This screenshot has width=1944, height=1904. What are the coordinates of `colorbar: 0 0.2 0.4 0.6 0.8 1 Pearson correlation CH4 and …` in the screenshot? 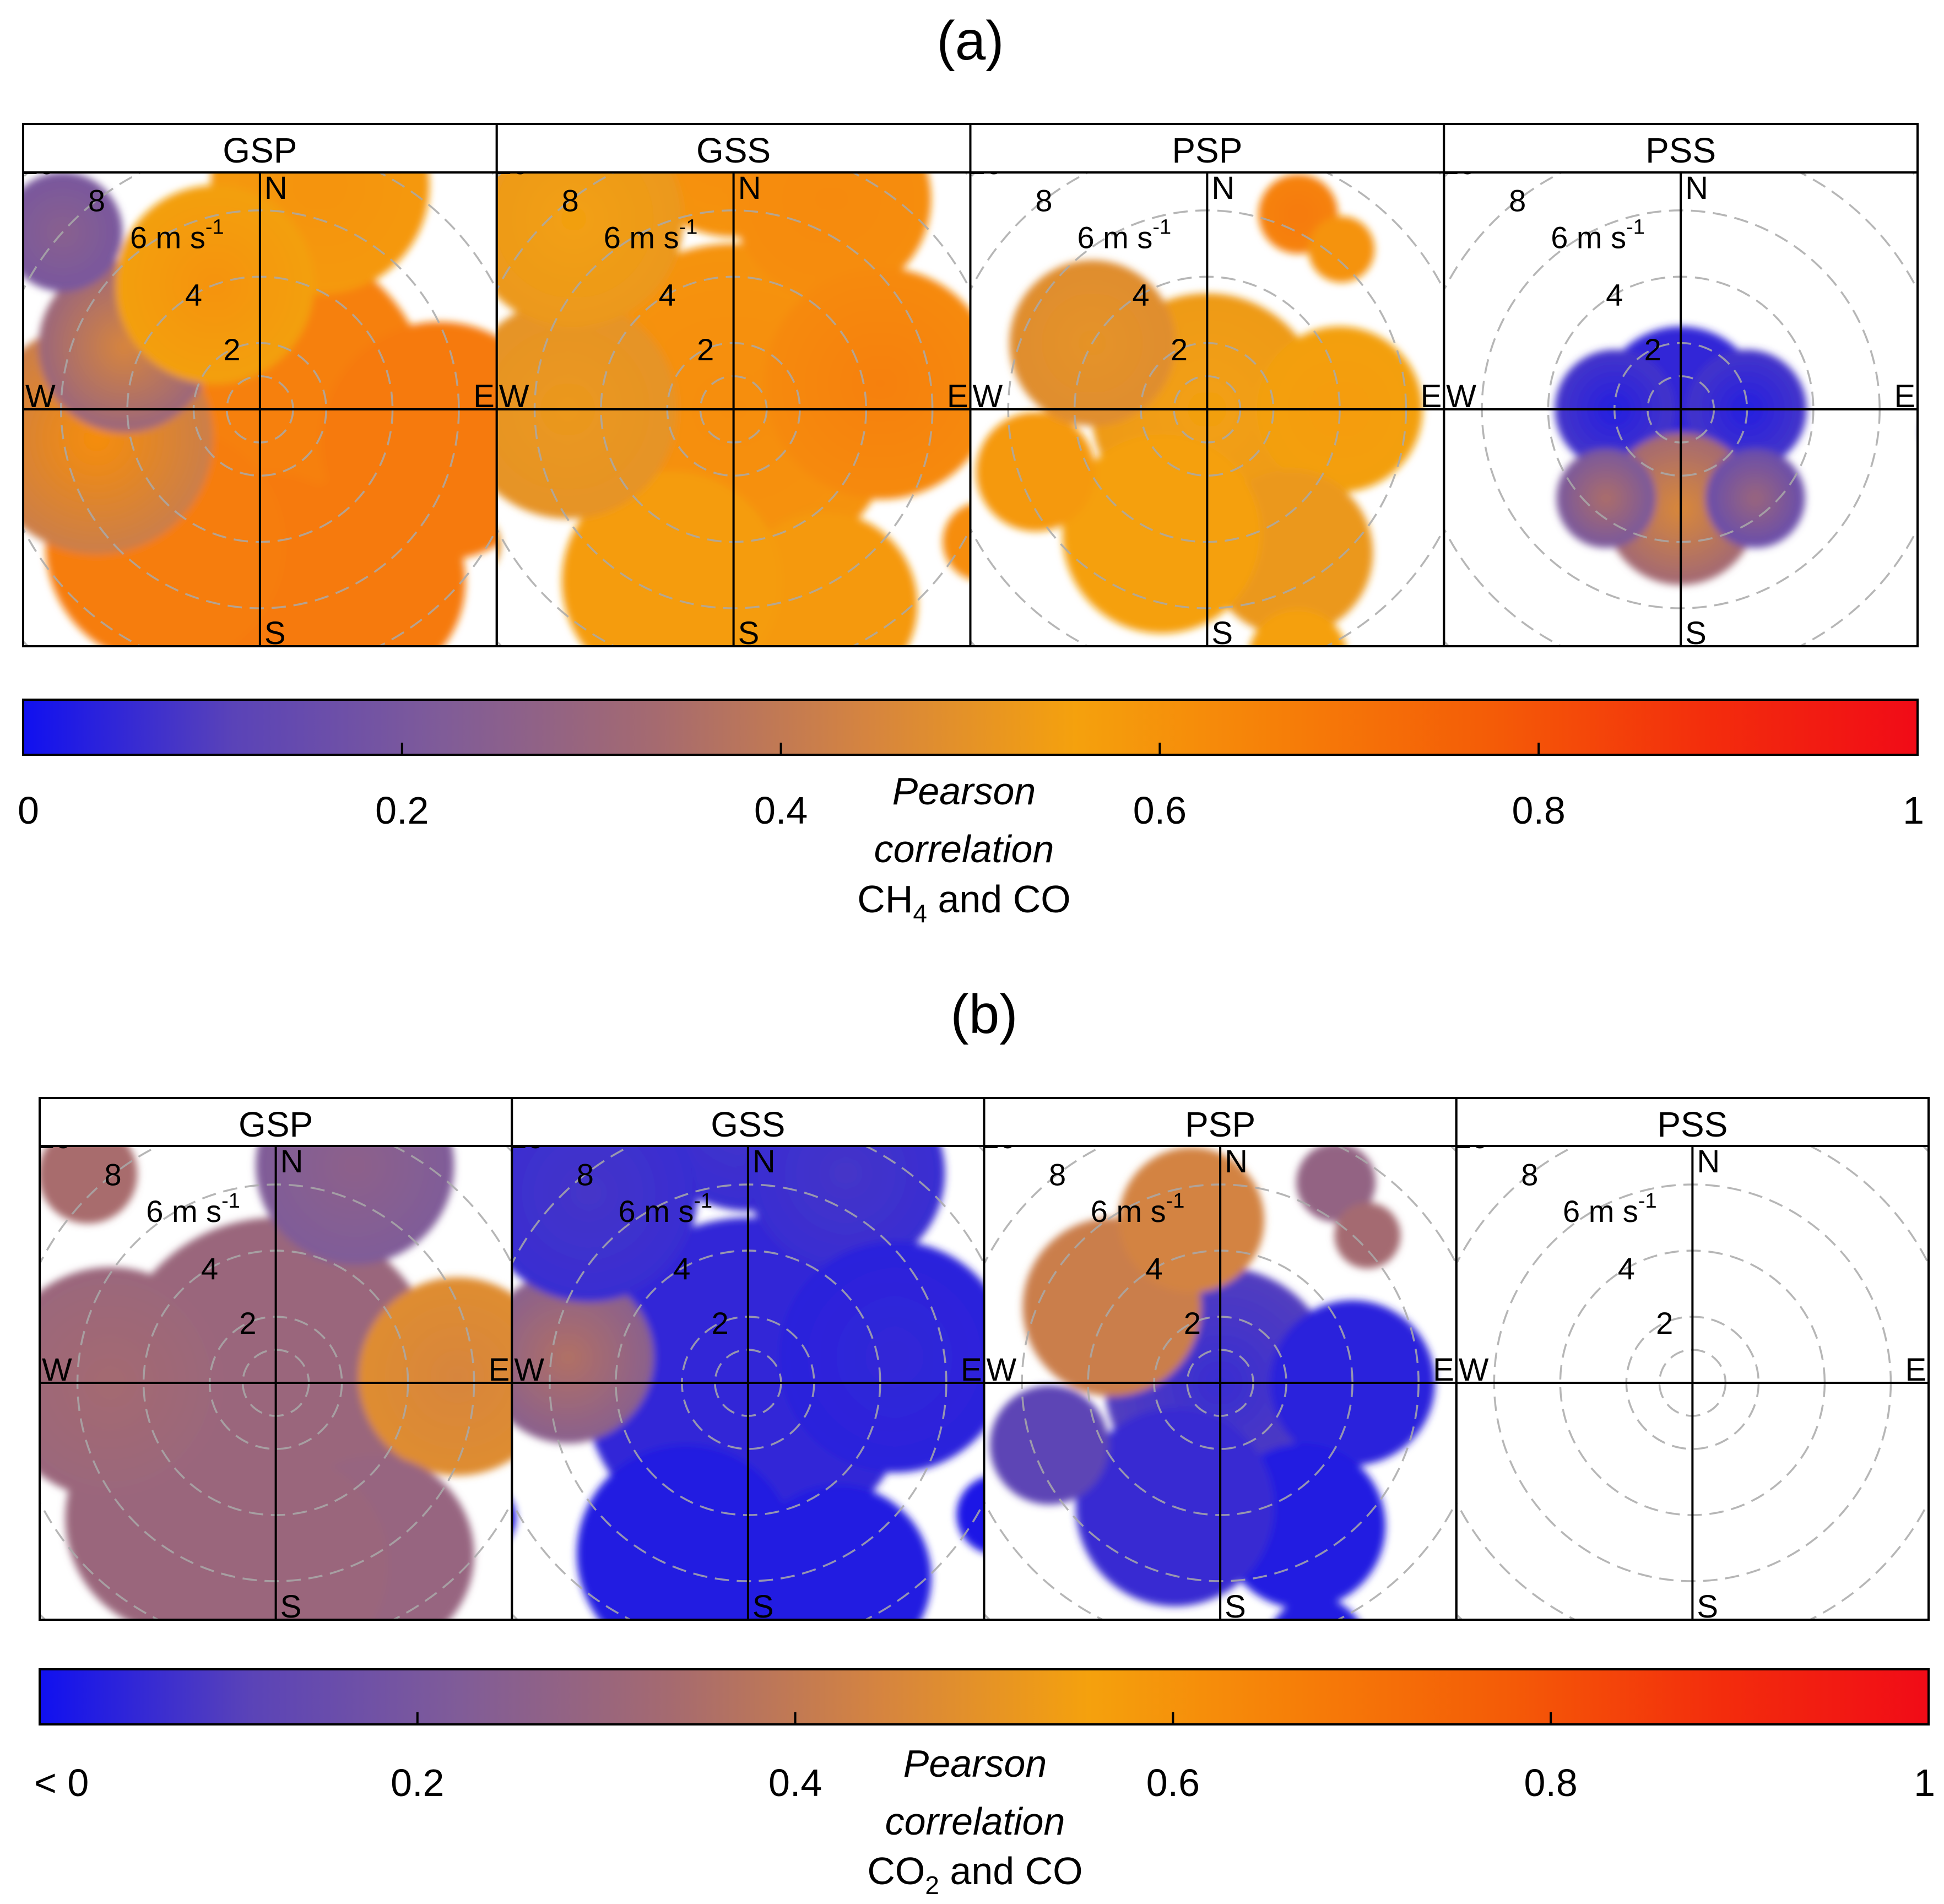 It's located at (971, 813).